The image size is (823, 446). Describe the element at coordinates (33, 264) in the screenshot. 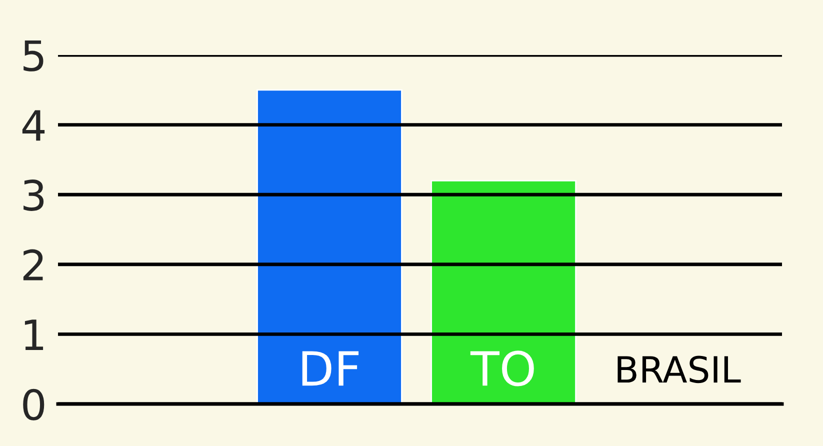

I see `y-tick-label: 2` at that location.